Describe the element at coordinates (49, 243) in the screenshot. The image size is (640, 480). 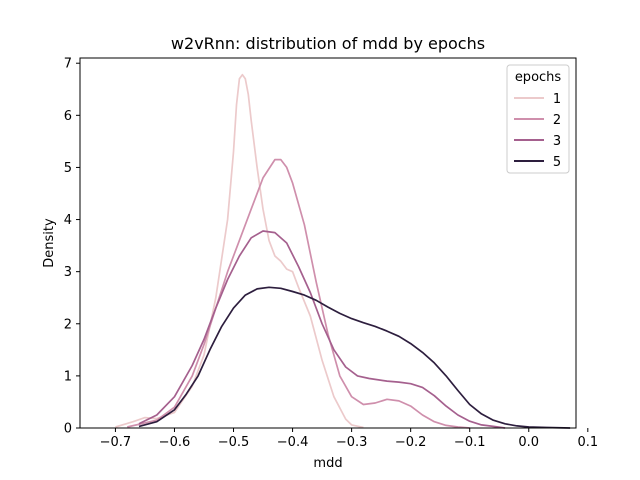
I see `y-axis-label: Density` at that location.